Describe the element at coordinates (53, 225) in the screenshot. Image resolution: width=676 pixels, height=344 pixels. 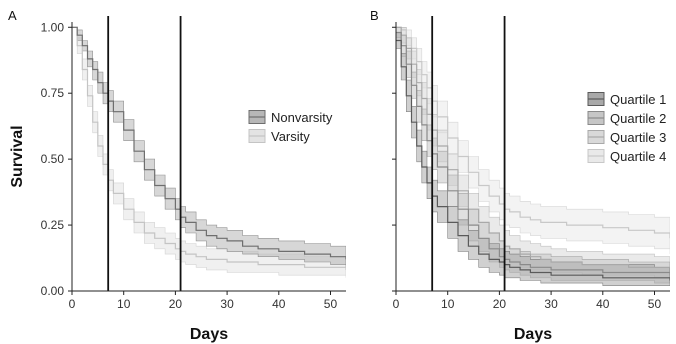
I see `y-tick-label: 0.25` at that location.